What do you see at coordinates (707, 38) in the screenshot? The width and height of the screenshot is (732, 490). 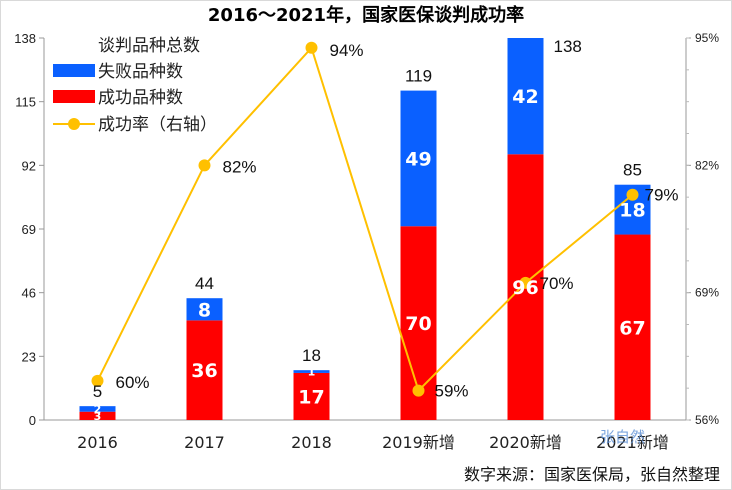 I see `right-tick-label: 95%` at bounding box center [707, 38].